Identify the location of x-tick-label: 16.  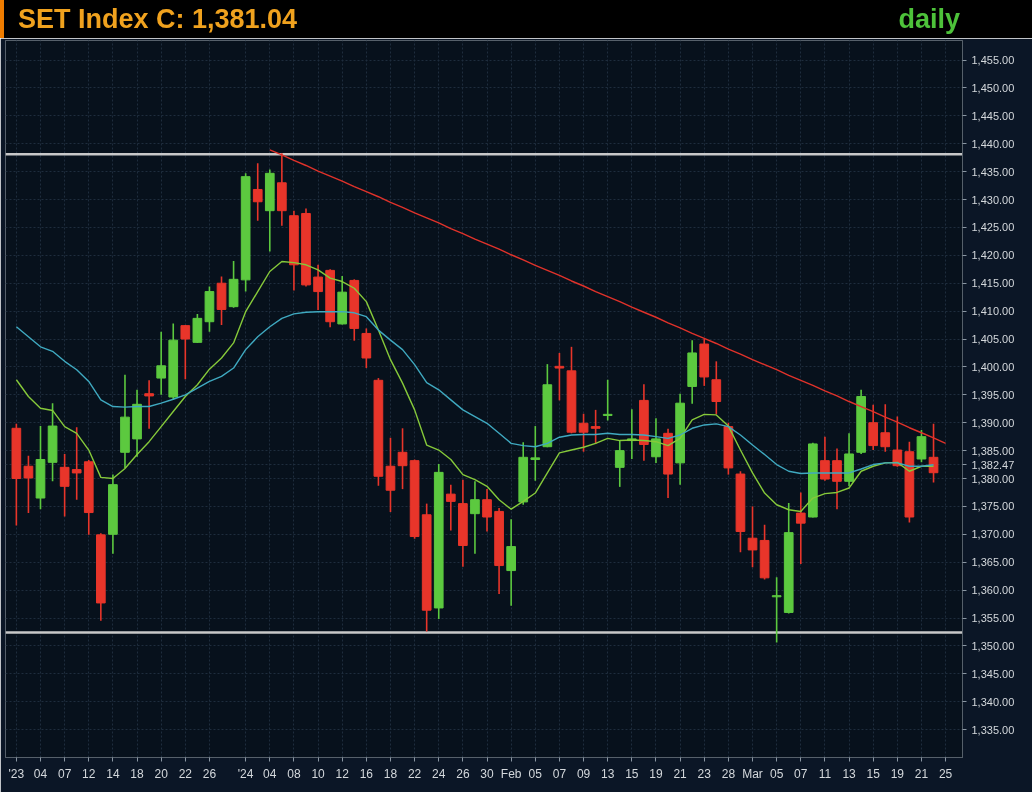
(366, 773).